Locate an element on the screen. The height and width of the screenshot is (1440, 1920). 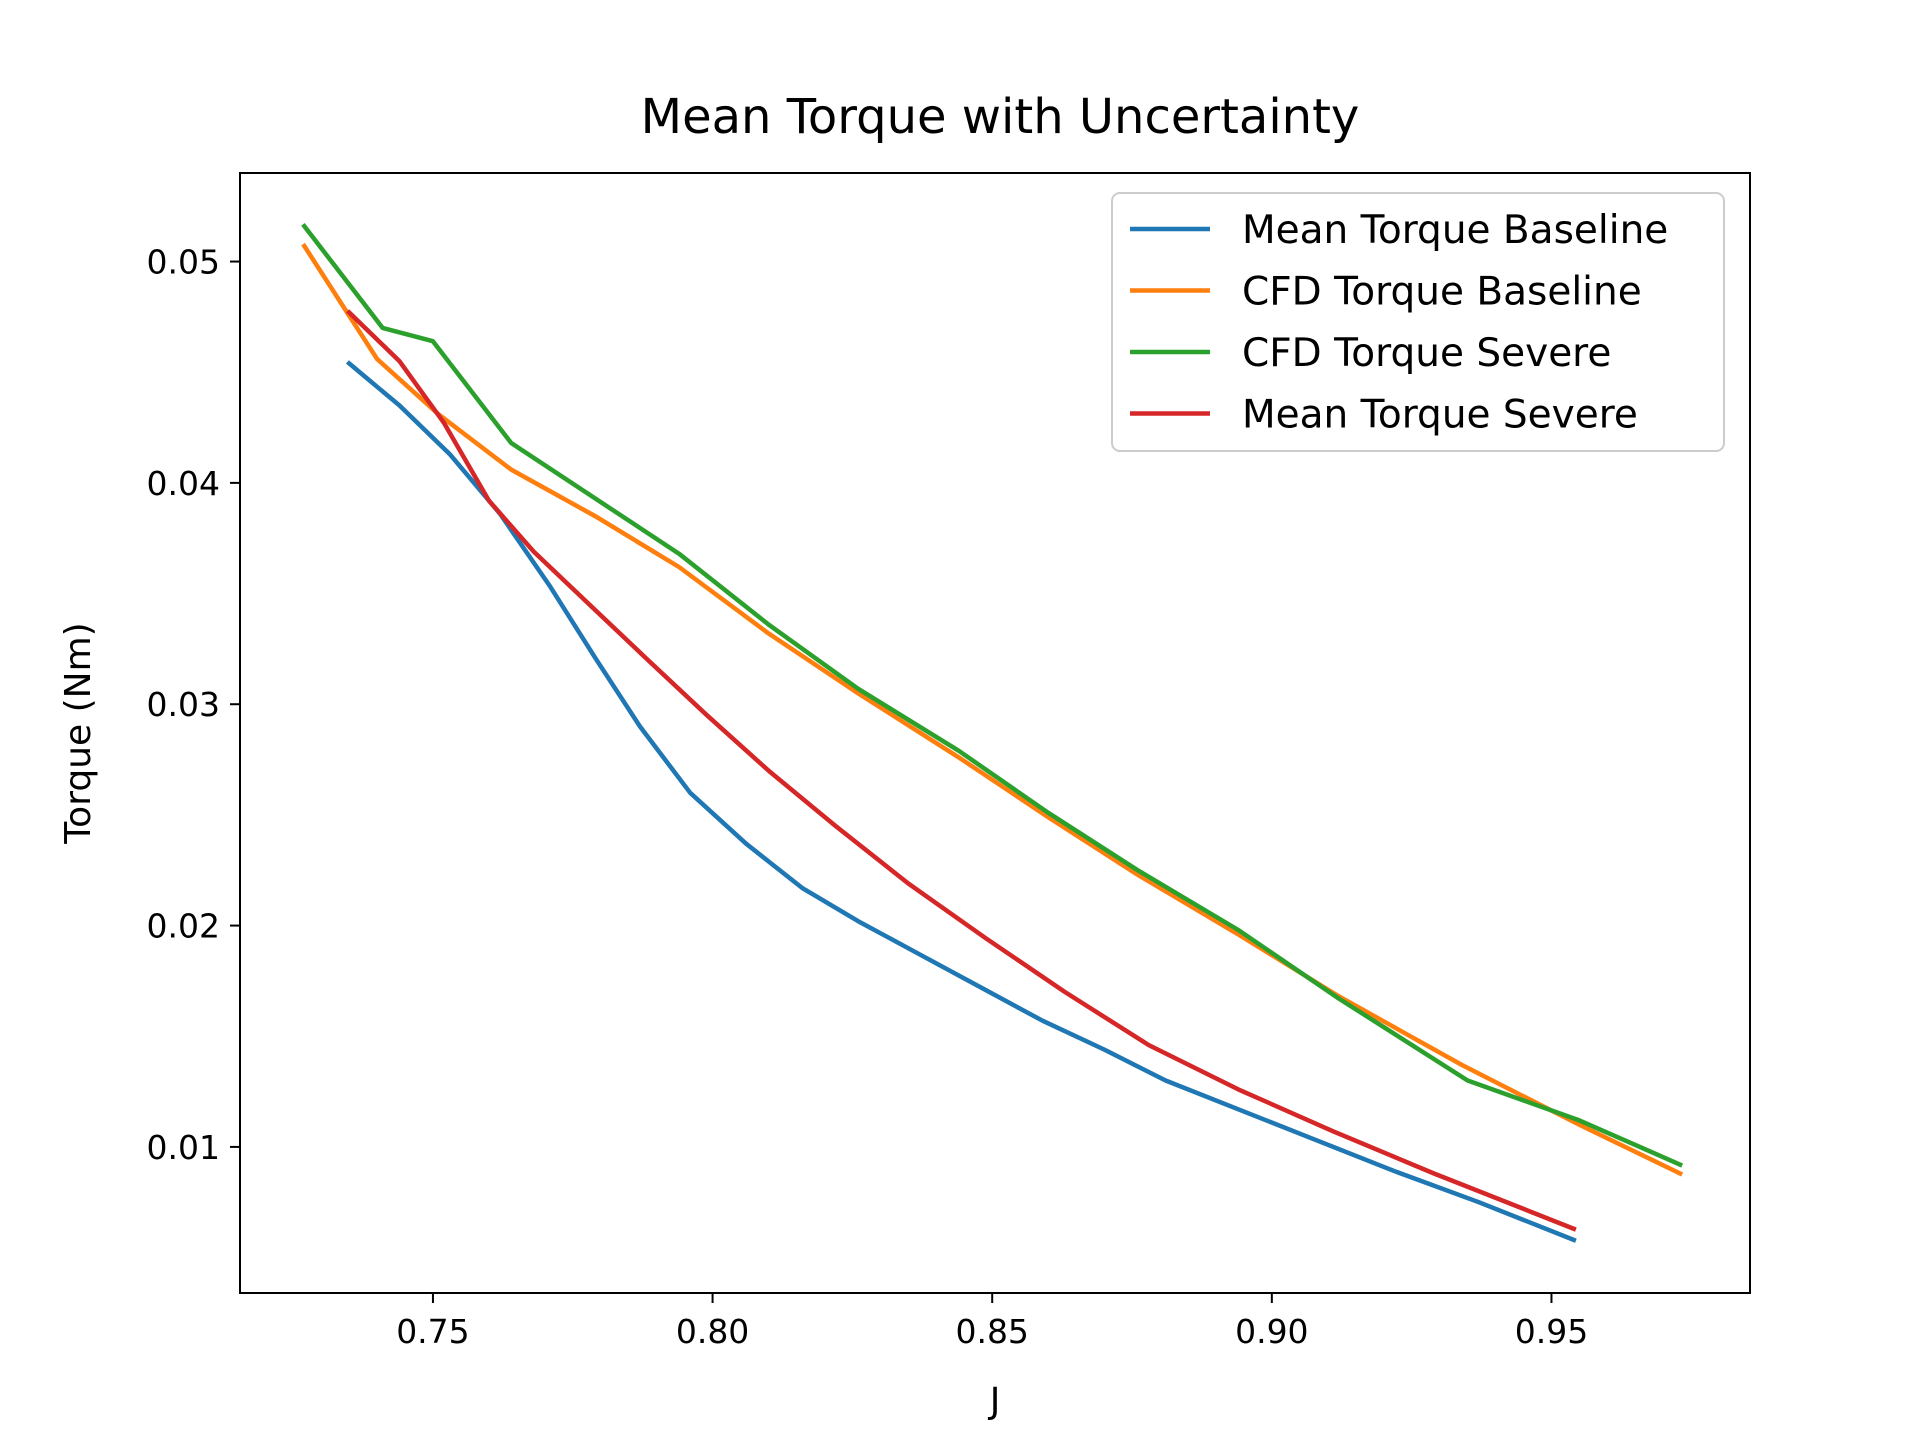
y-axis-ticks: 0.01 0.02 0.03 0.04 0.05 is located at coordinates (193, 705).